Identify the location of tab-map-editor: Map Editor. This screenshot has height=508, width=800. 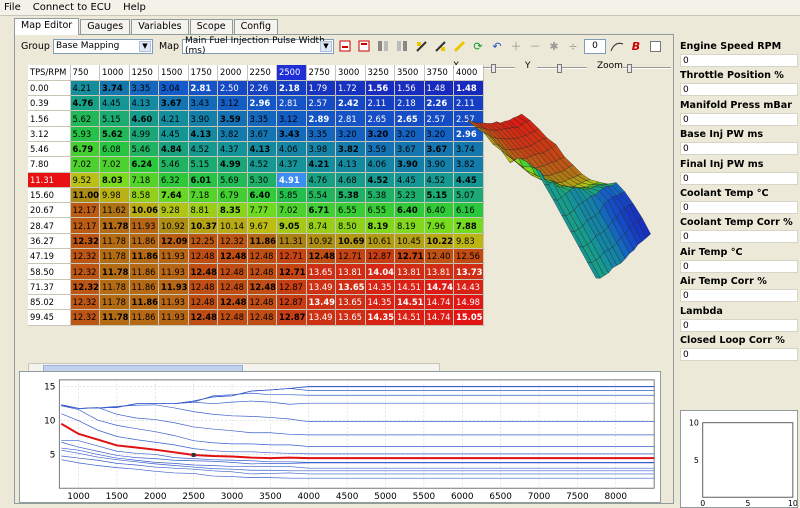
(47, 26).